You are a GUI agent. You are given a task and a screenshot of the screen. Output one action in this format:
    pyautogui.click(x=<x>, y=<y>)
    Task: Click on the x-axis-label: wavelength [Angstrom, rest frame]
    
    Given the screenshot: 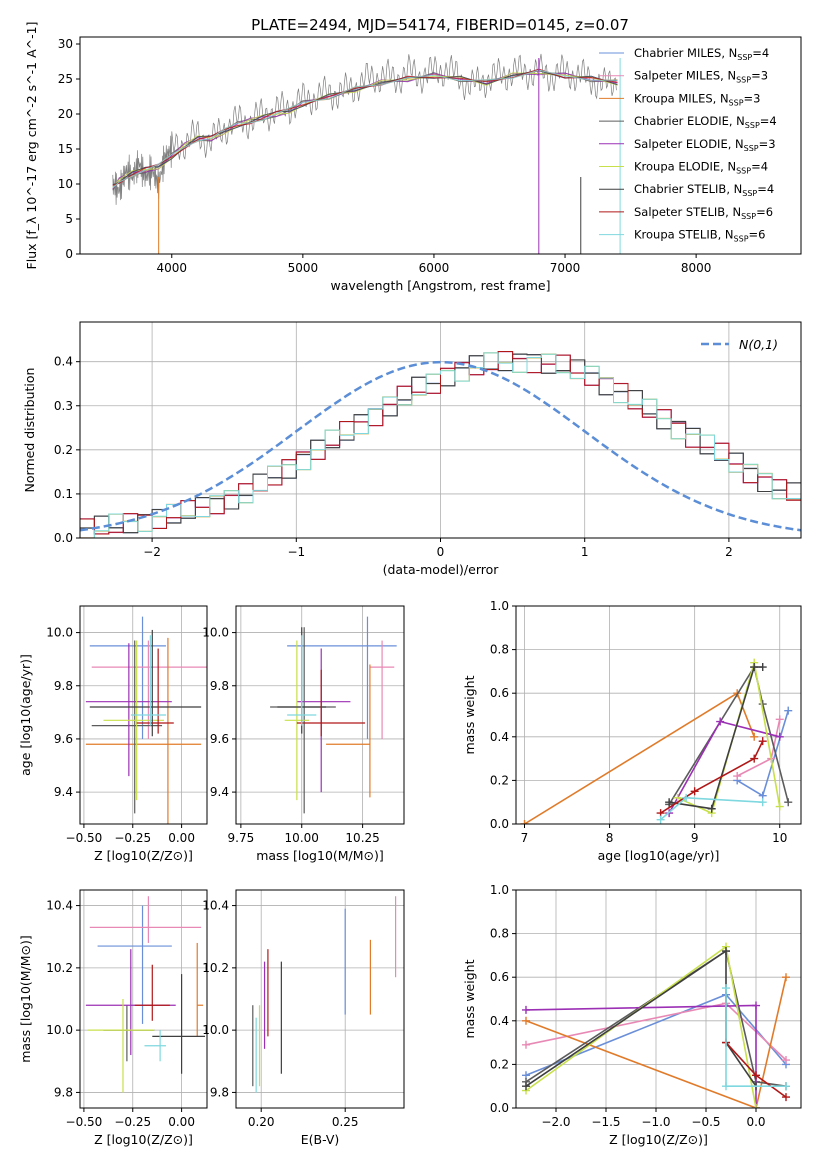 What is the action you would take?
    pyautogui.click(x=440, y=285)
    